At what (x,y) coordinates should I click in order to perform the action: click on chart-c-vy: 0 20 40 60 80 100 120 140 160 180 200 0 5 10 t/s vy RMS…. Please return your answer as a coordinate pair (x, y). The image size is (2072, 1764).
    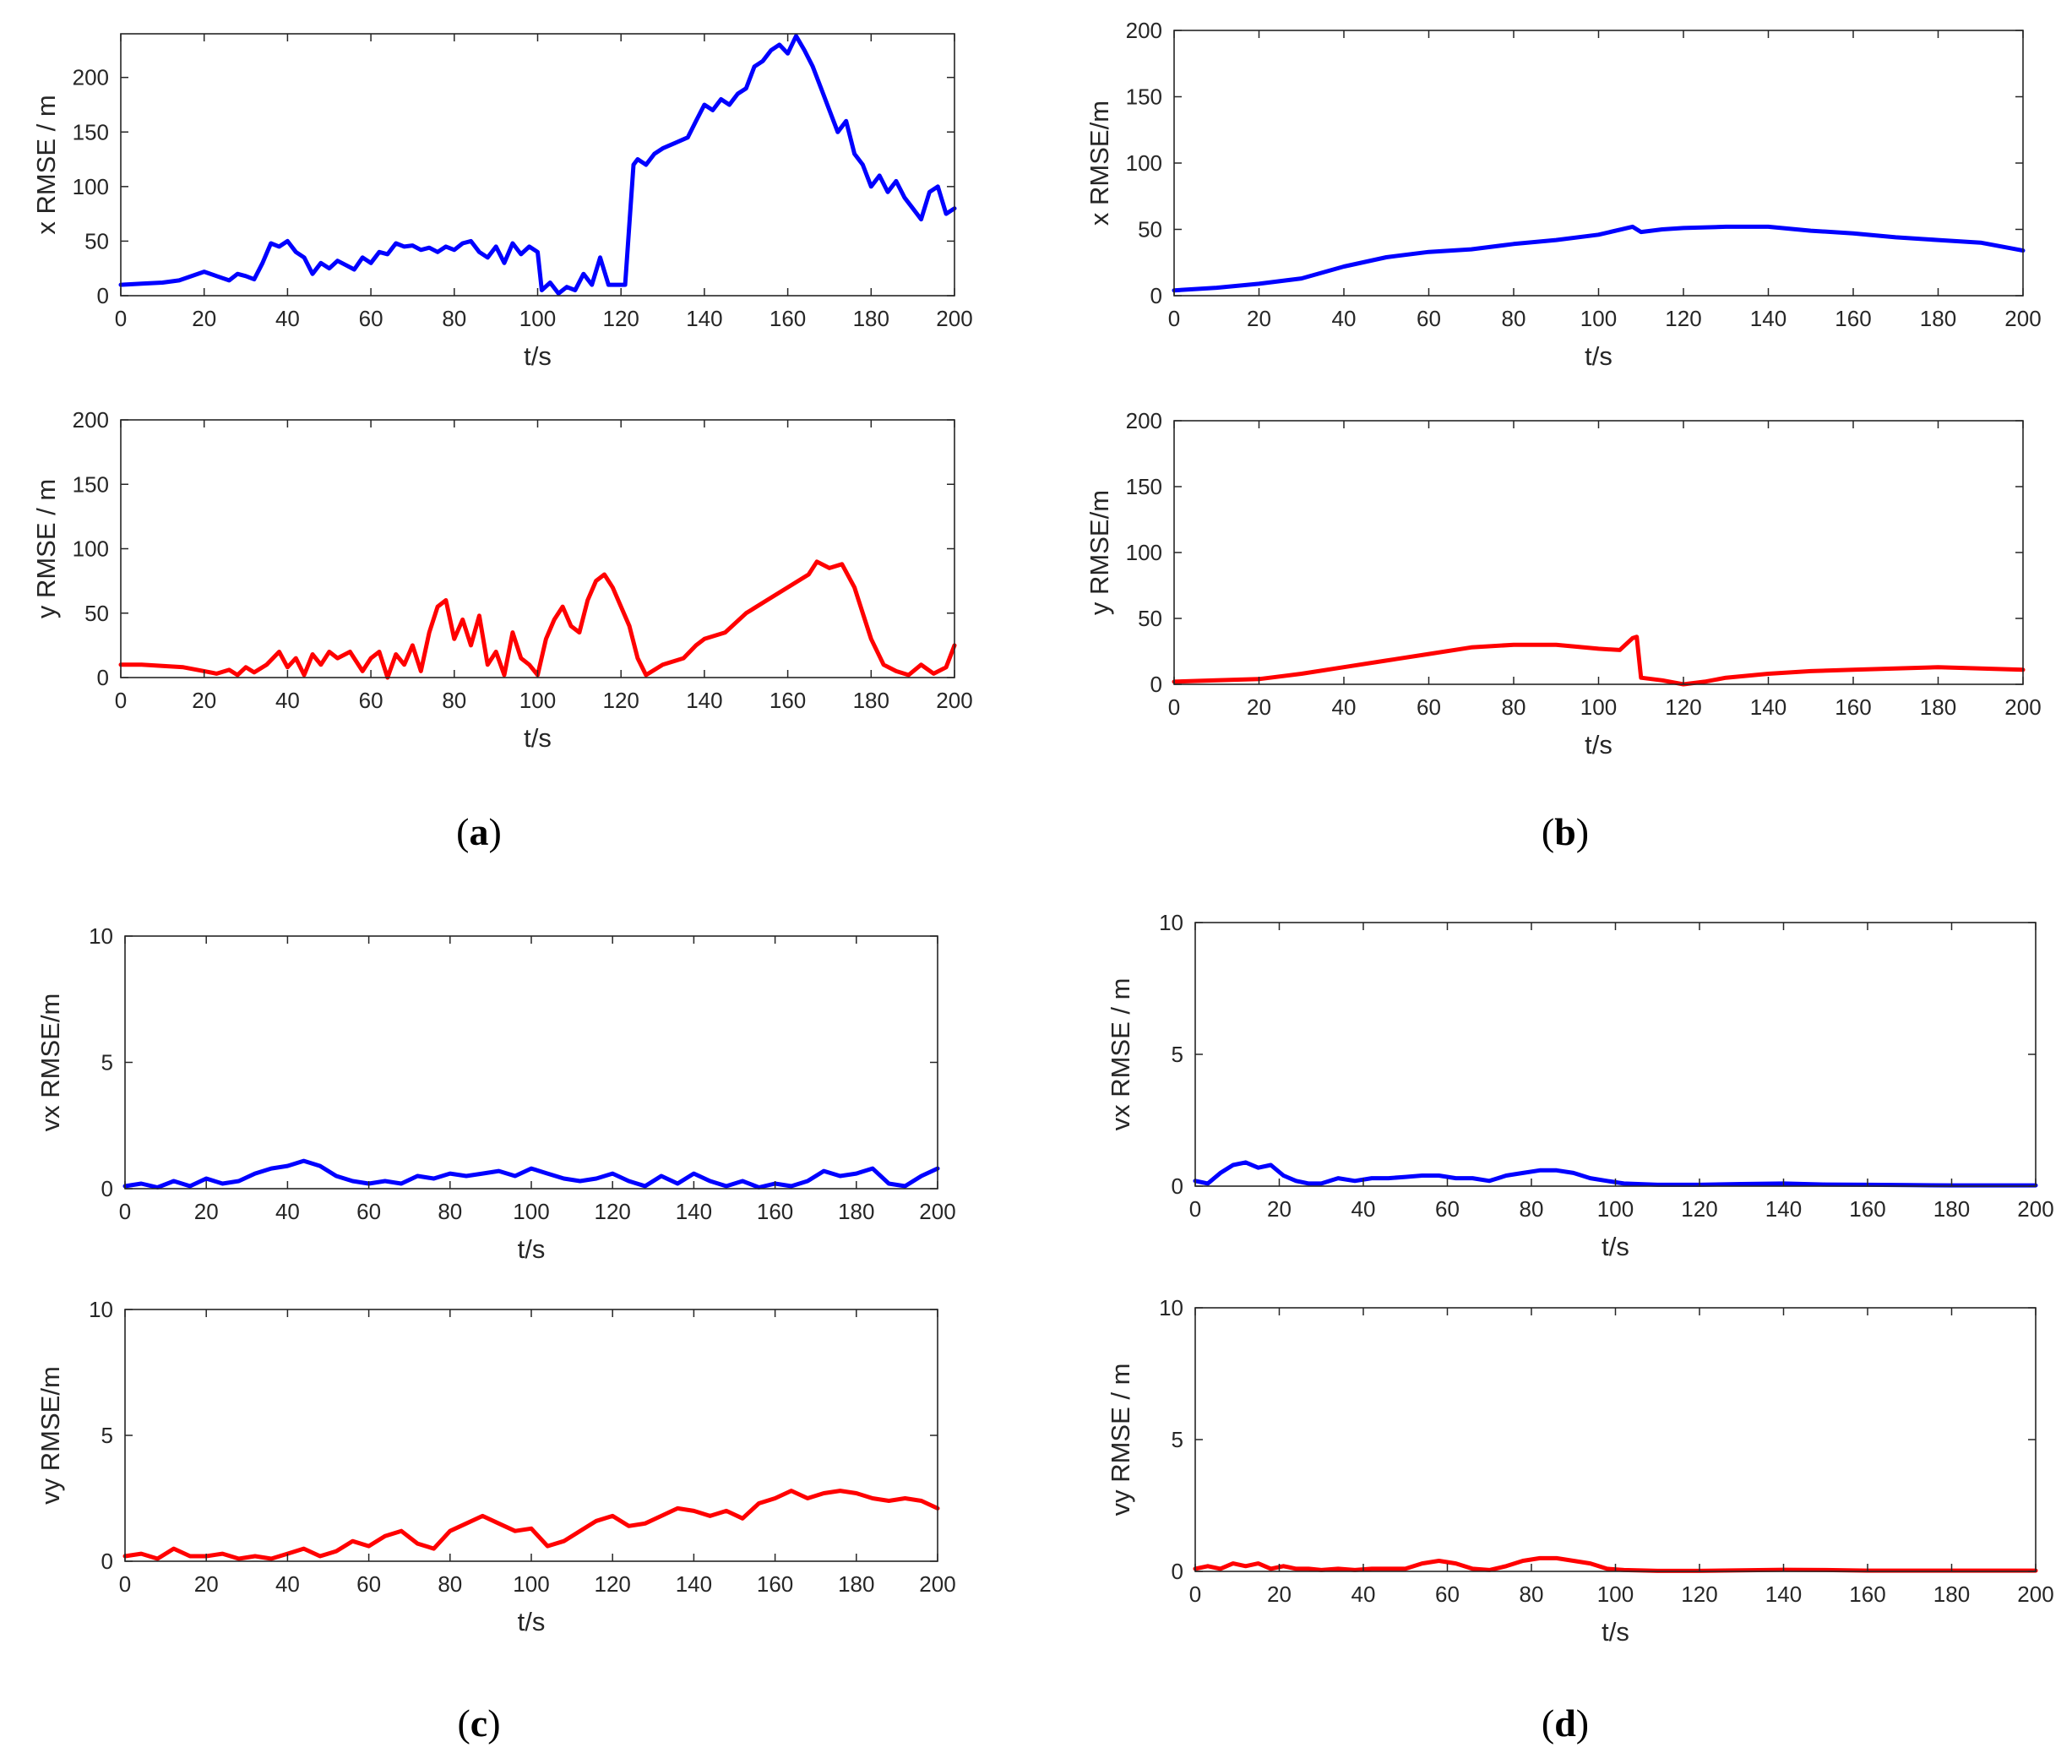
    Looking at the image, I should click on (495, 1466).